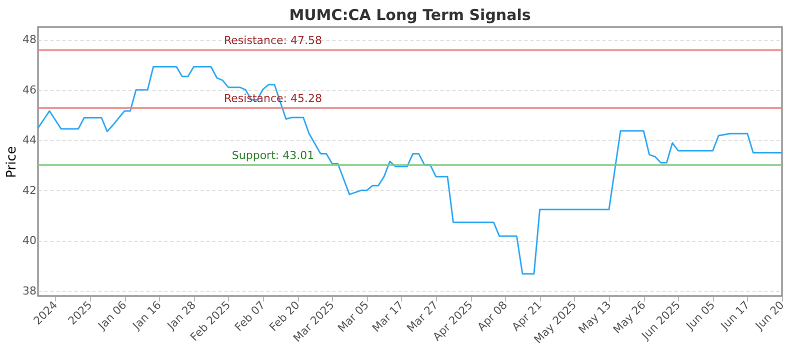 The height and width of the screenshot is (350, 800). What do you see at coordinates (700, 315) in the screenshot?
I see `x-tick-label: Jun 05` at bounding box center [700, 315].